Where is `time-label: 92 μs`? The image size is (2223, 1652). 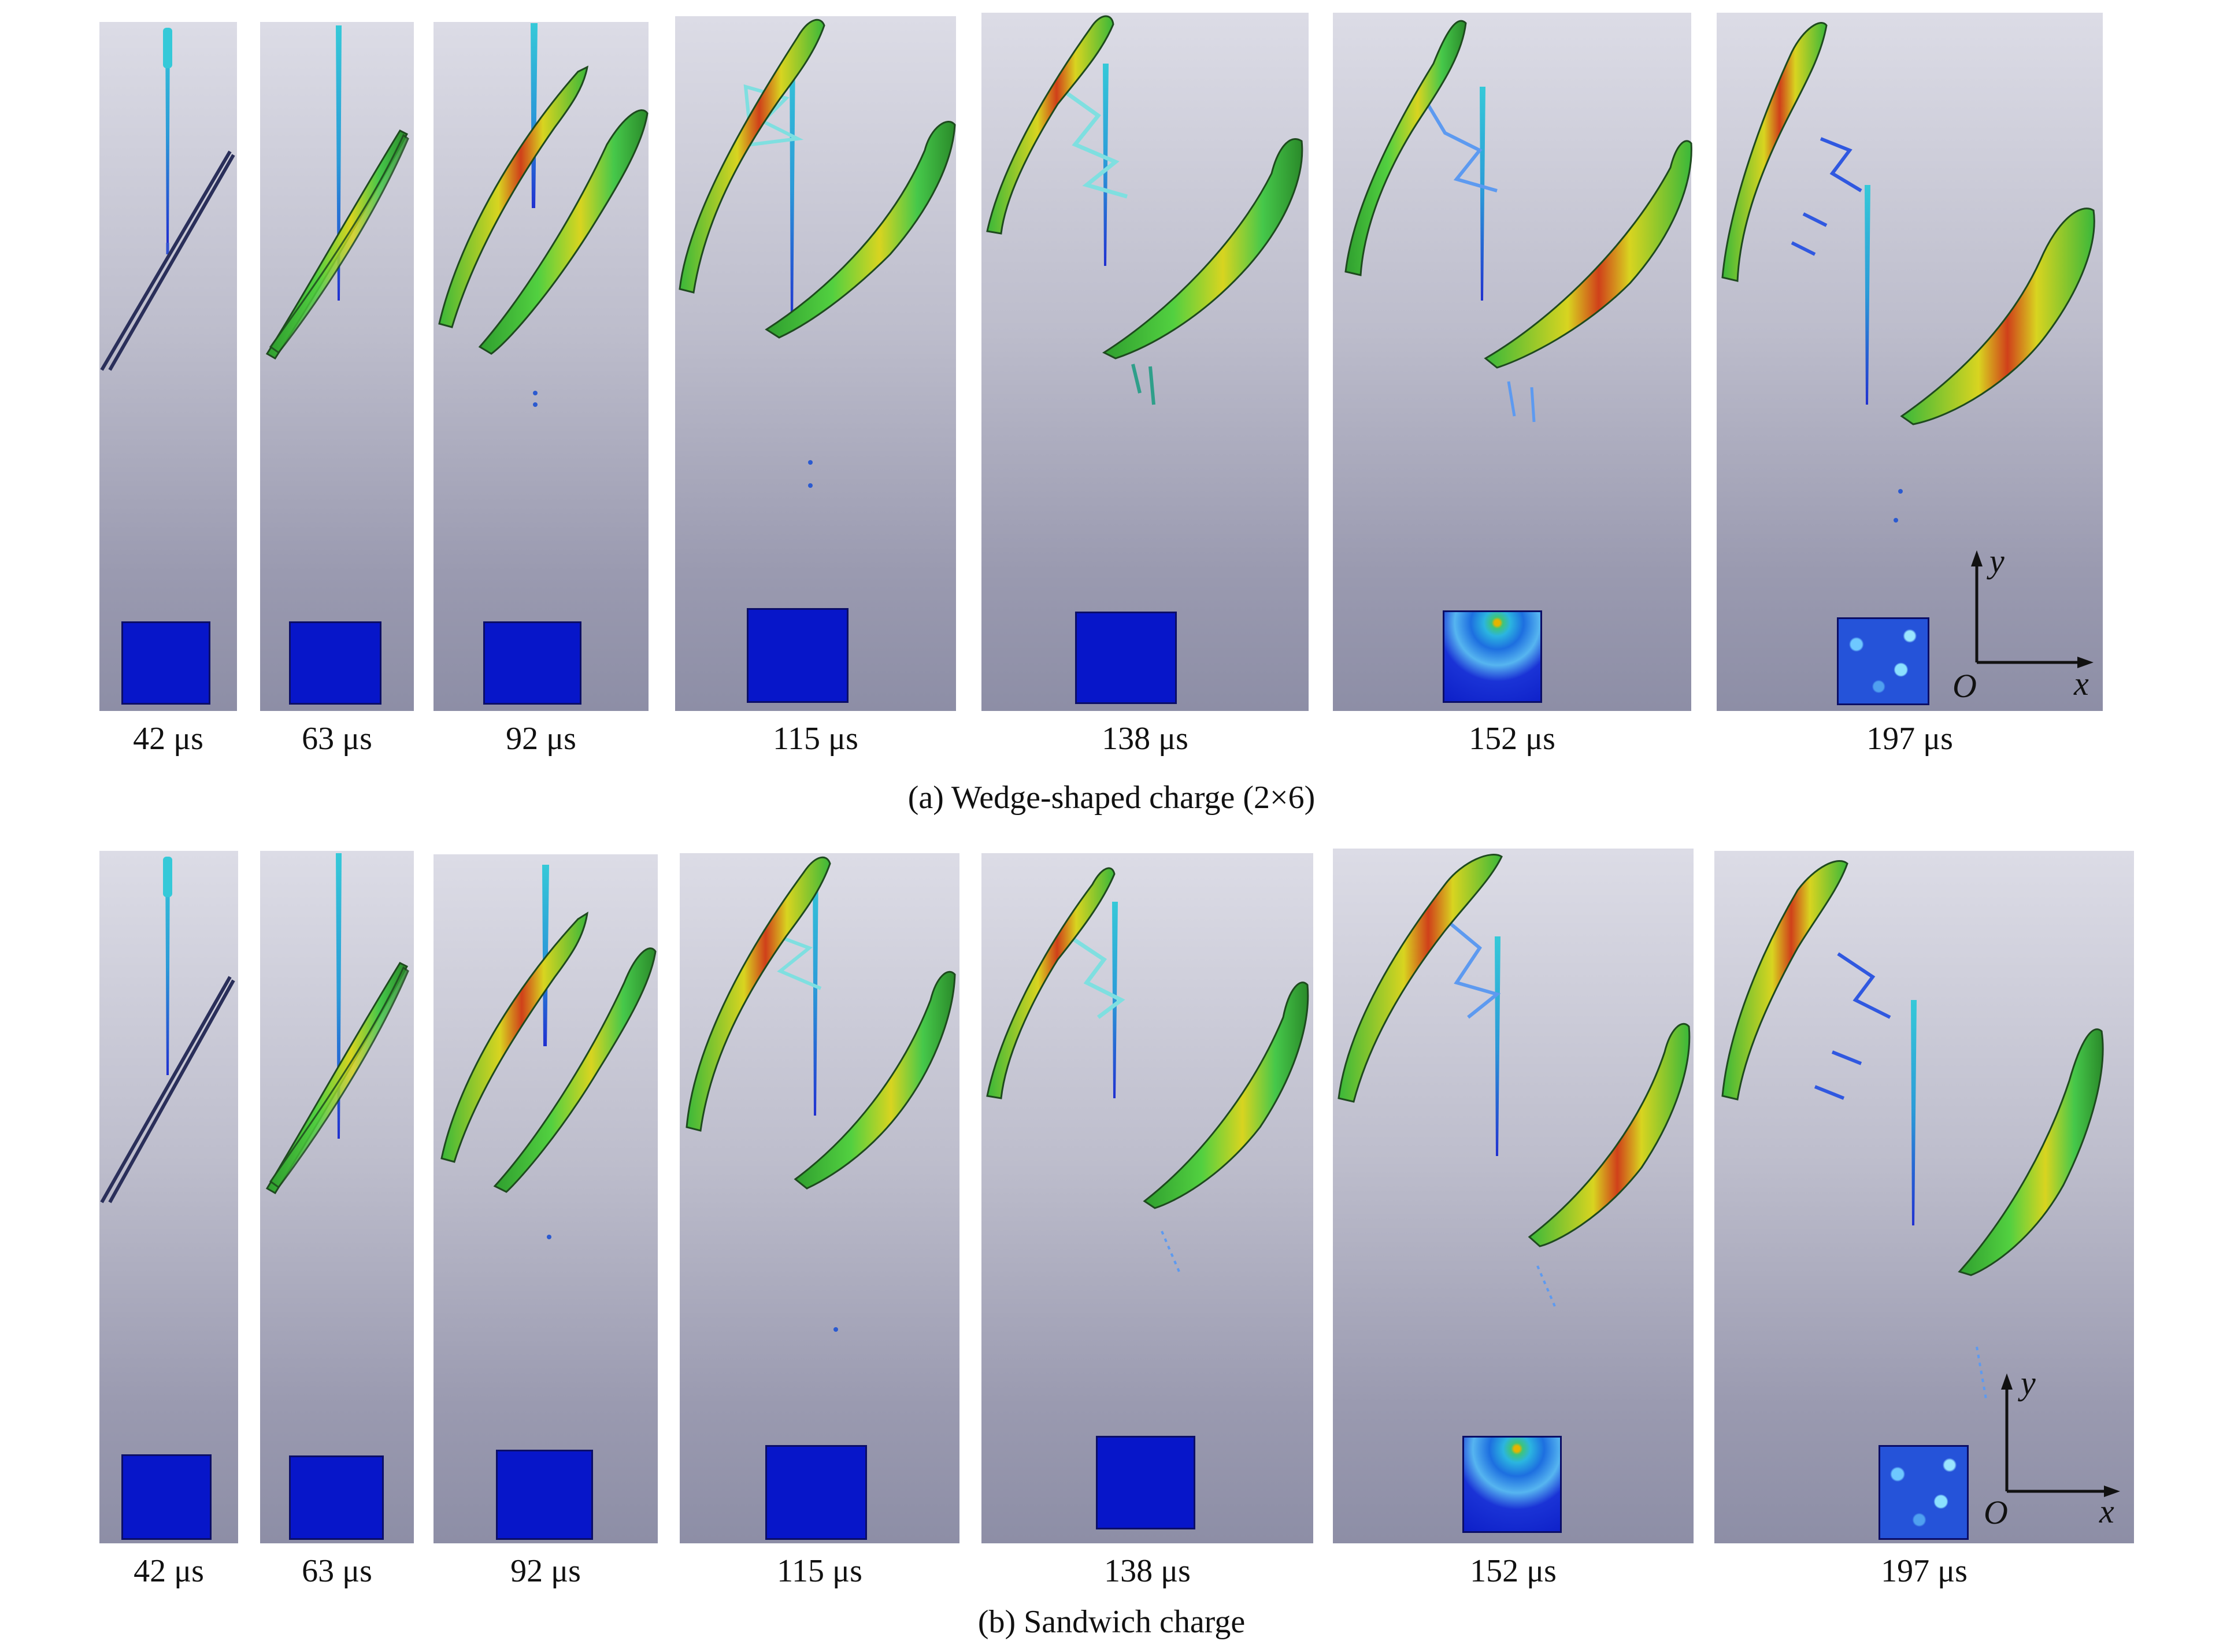
time-label: 92 μs is located at coordinates (545, 1571).